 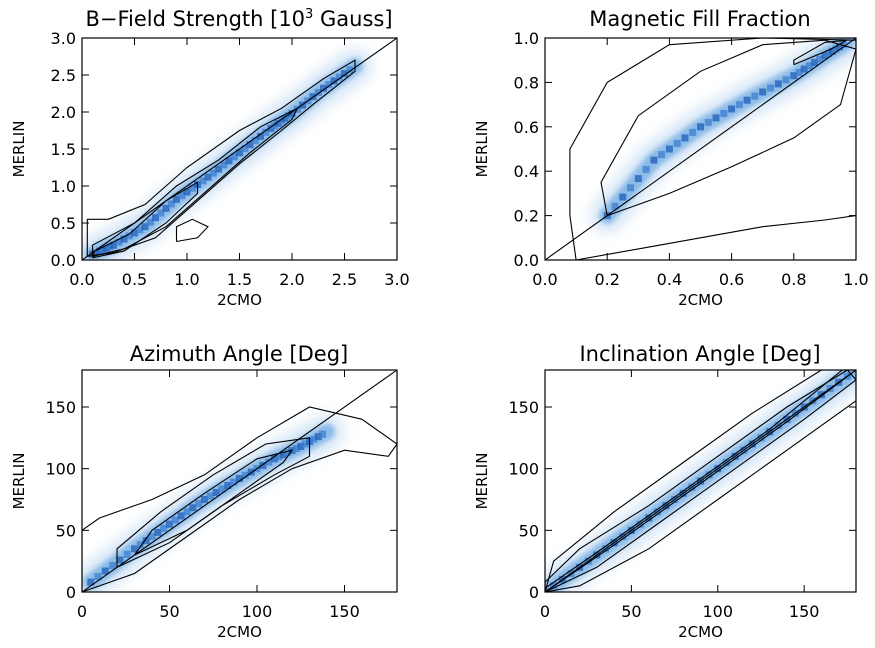 I want to click on y-axis-label: MERLIN, so click(x=19, y=481).